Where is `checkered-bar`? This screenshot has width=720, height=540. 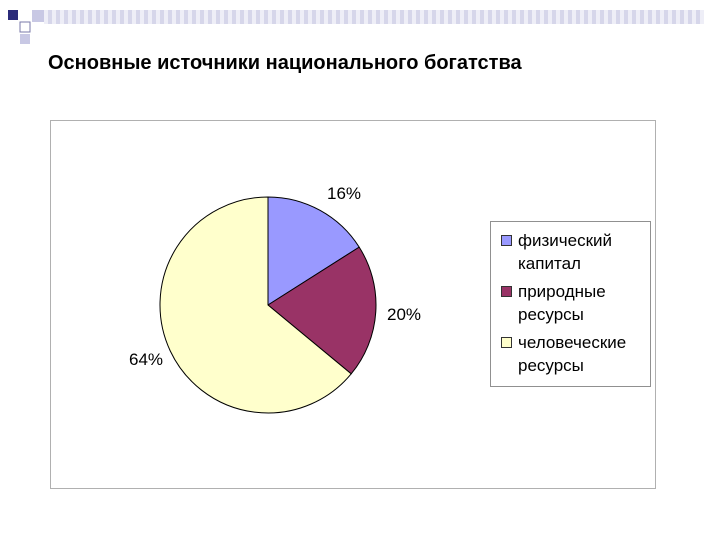 checkered-bar is located at coordinates (374, 17).